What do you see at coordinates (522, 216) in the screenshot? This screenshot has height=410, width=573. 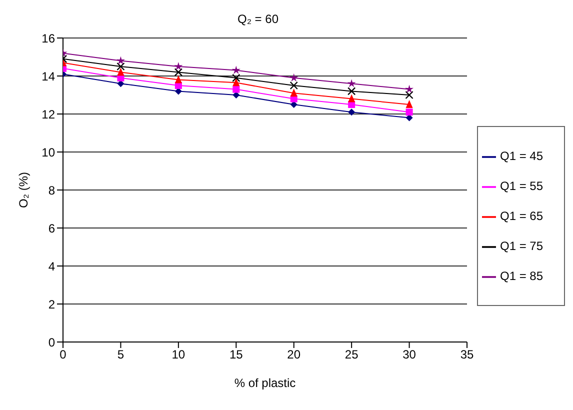 I see `legend-label: Q1 = 65` at bounding box center [522, 216].